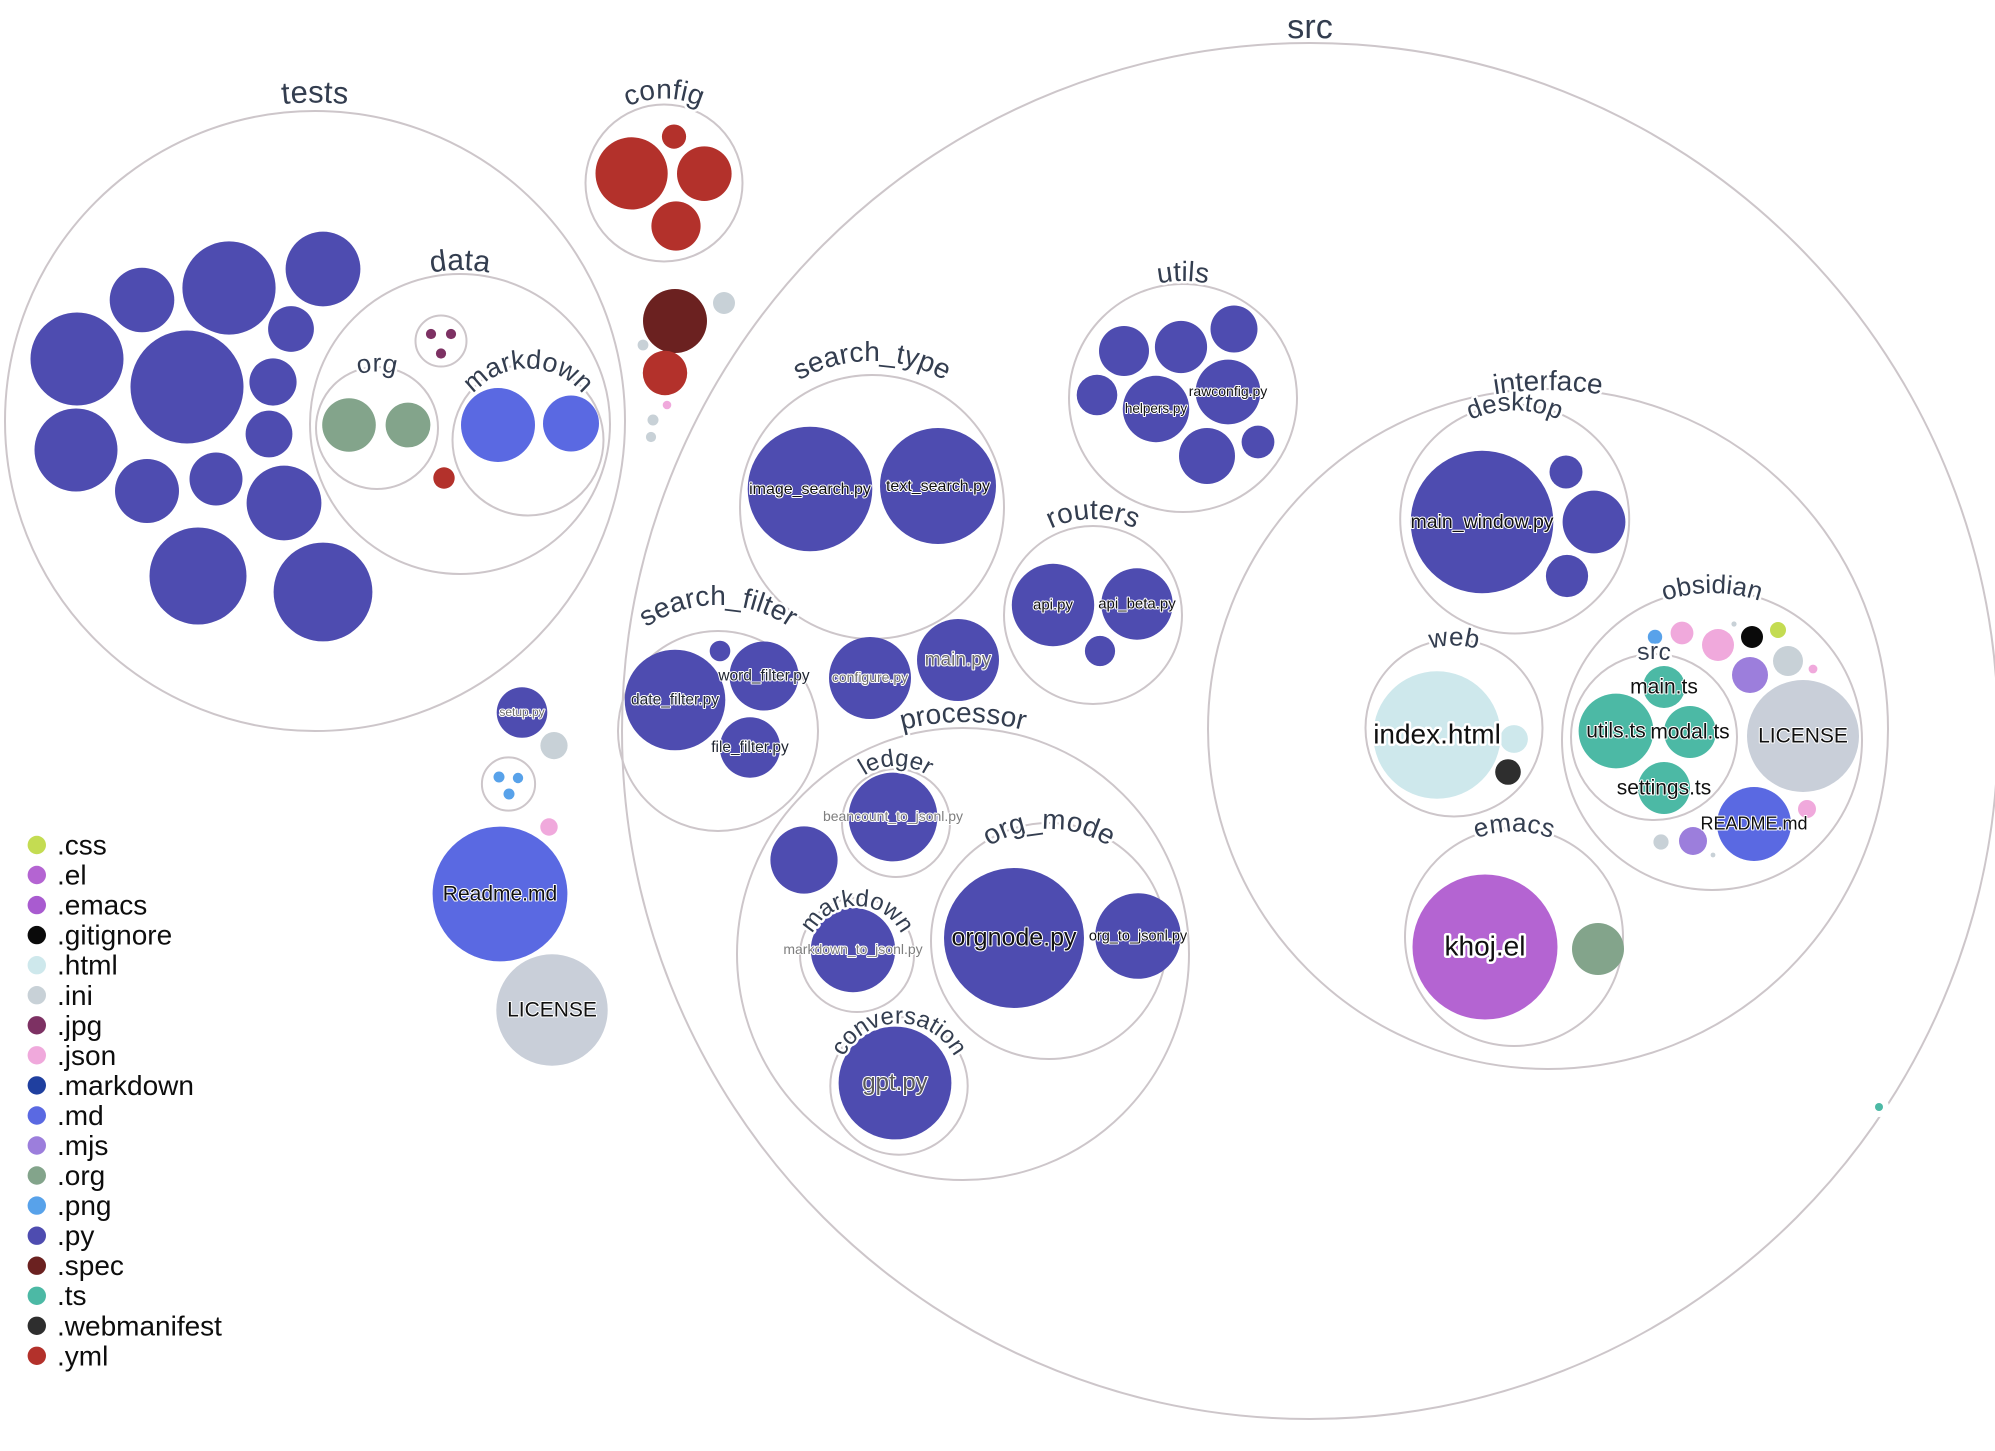  Describe the element at coordinates (1014, 938) in the screenshot. I see `svg-text: orgnode.py` at that location.